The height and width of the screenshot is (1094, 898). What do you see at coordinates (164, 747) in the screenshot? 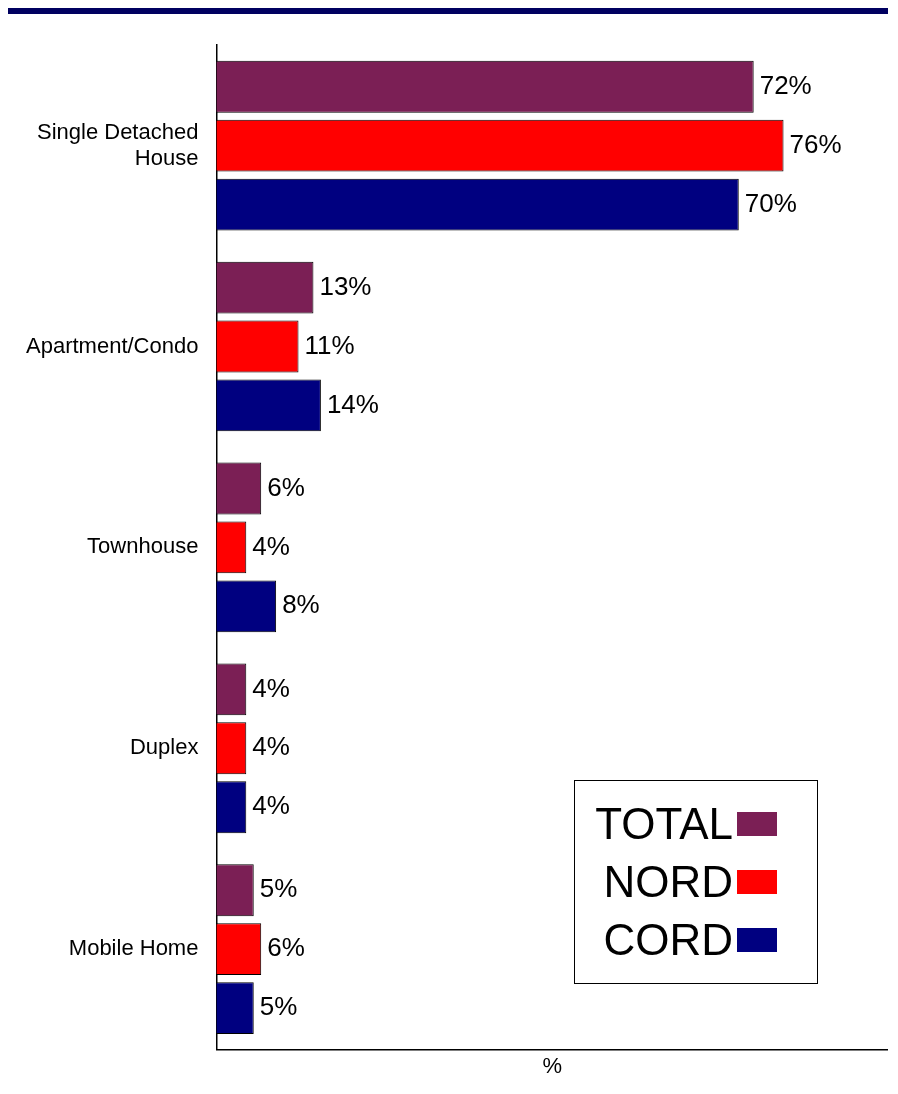
I see `y-tick-label: Duplex` at bounding box center [164, 747].